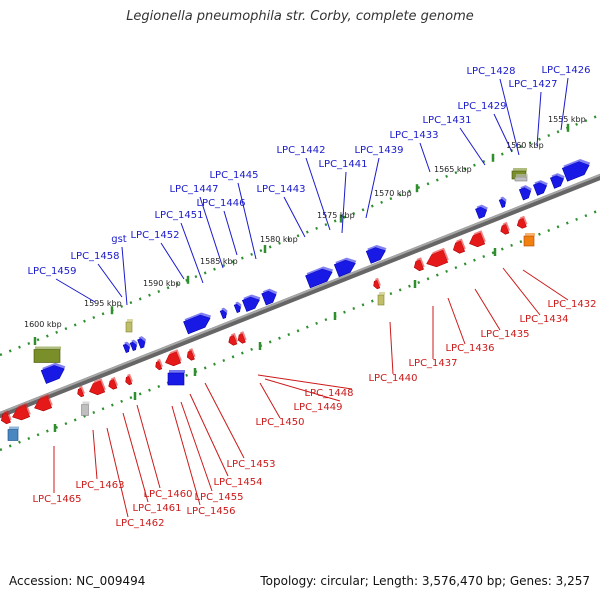 This screenshot has width=600, height=600. I want to click on plus-gene-label: LPC_1427, so click(532, 84).